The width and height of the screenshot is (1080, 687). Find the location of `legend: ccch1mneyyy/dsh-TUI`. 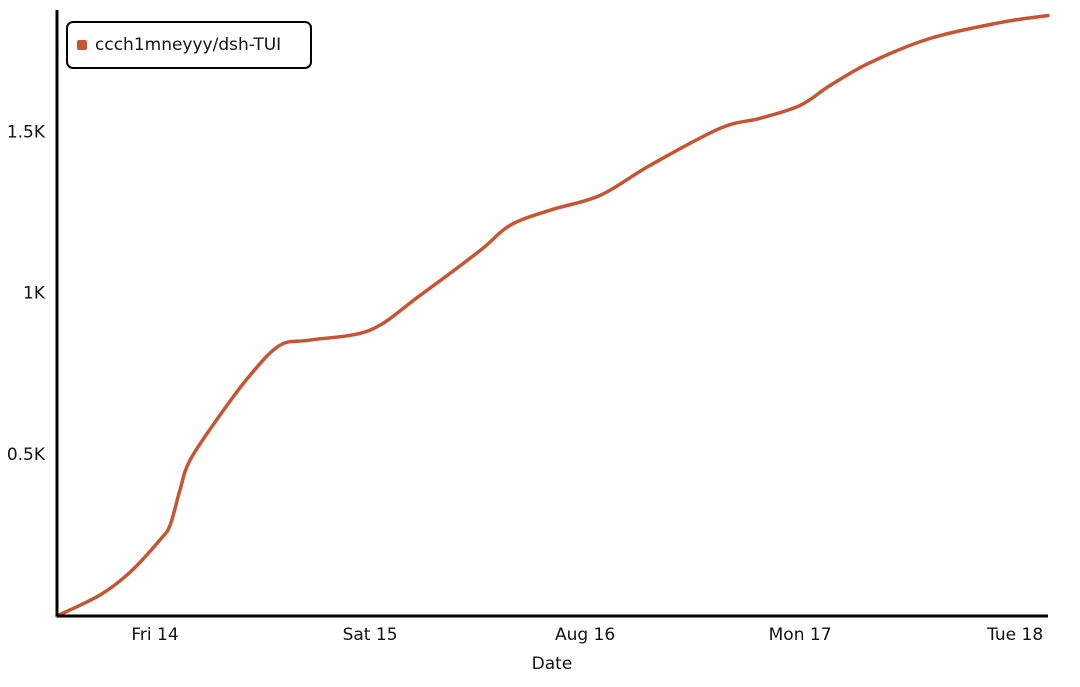

legend: ccch1mneyyy/dsh-TUI is located at coordinates (189, 45).